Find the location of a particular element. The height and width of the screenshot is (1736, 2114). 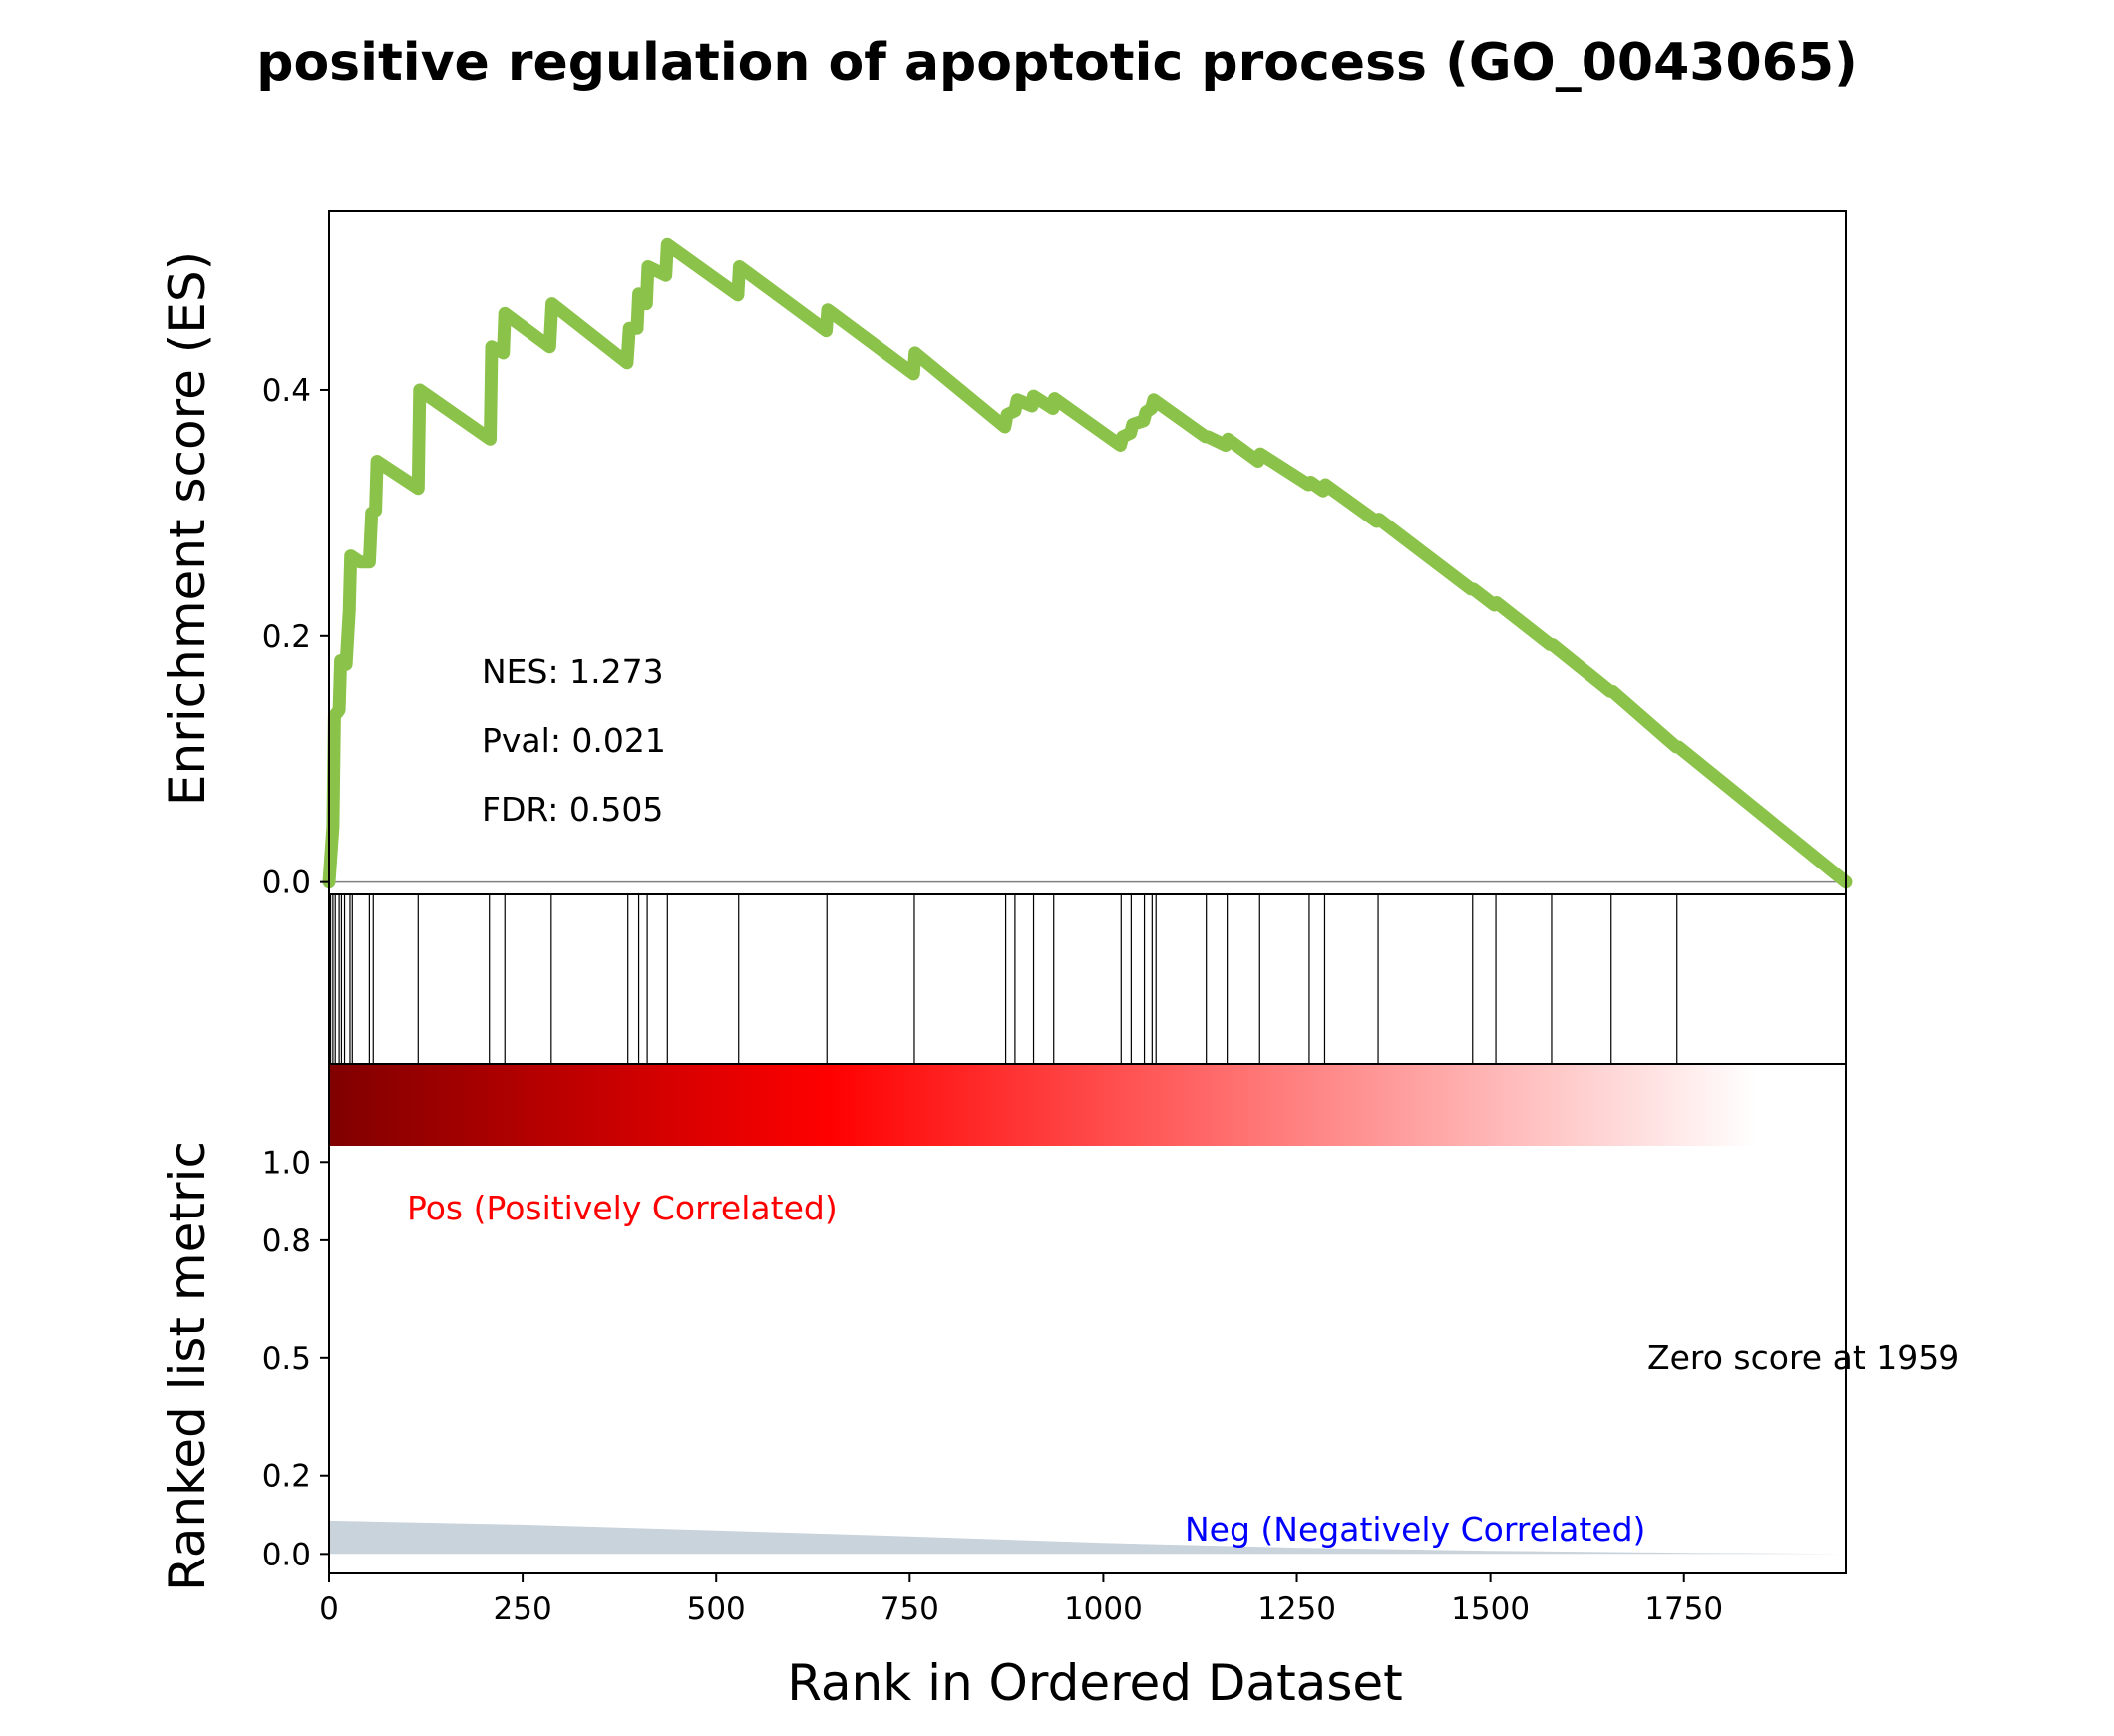

x-tick-label: 750 is located at coordinates (910, 1609).